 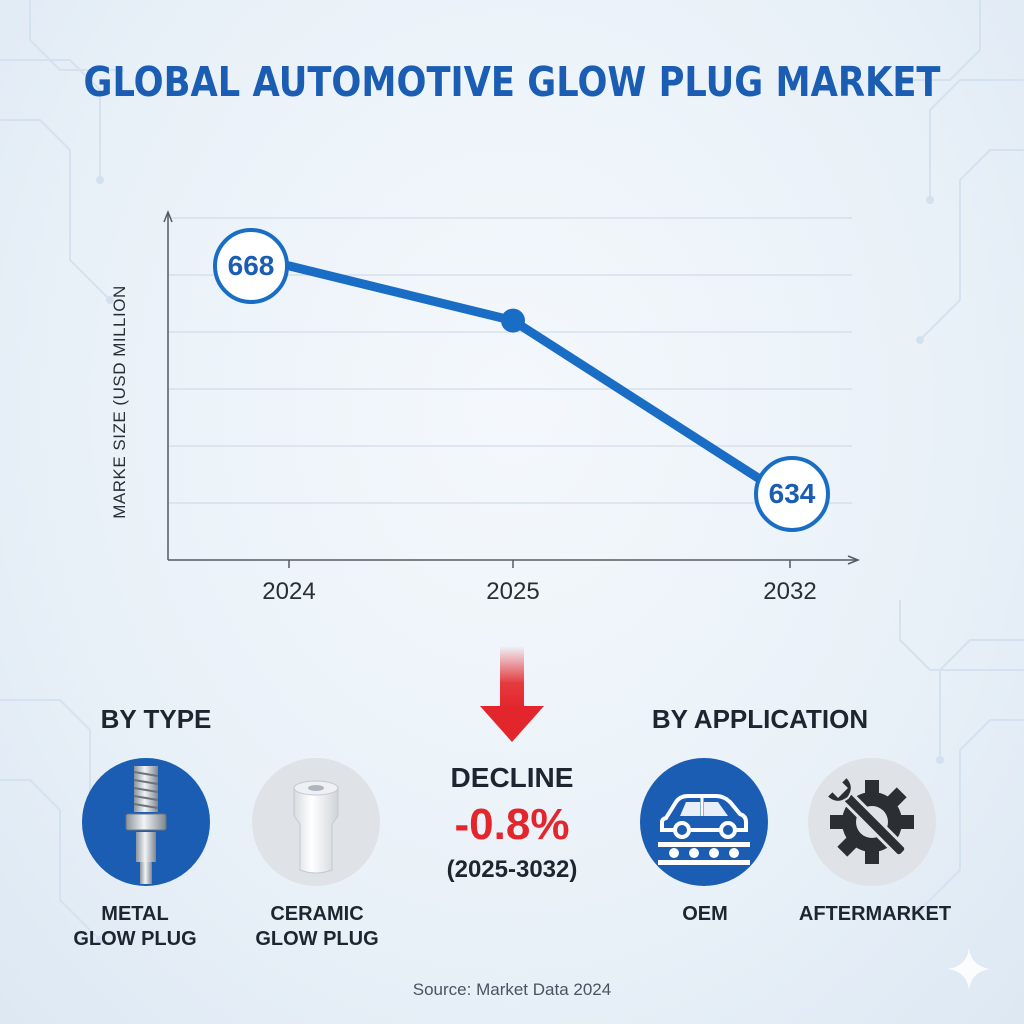 What do you see at coordinates (539, 382) in the screenshot?
I see `series-line-market-size` at bounding box center [539, 382].